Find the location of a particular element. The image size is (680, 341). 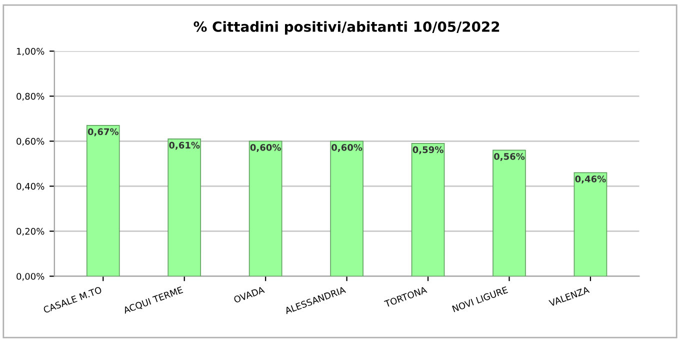

y-tick-label: 0,60% is located at coordinates (30, 142).